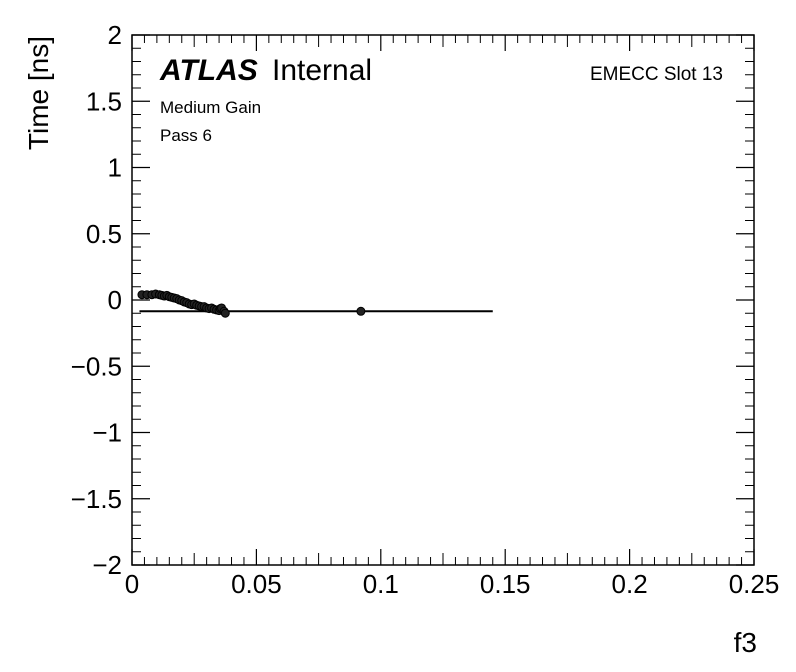  What do you see at coordinates (104, 101) in the screenshot?
I see `y-tick-label: 1.5` at bounding box center [104, 101].